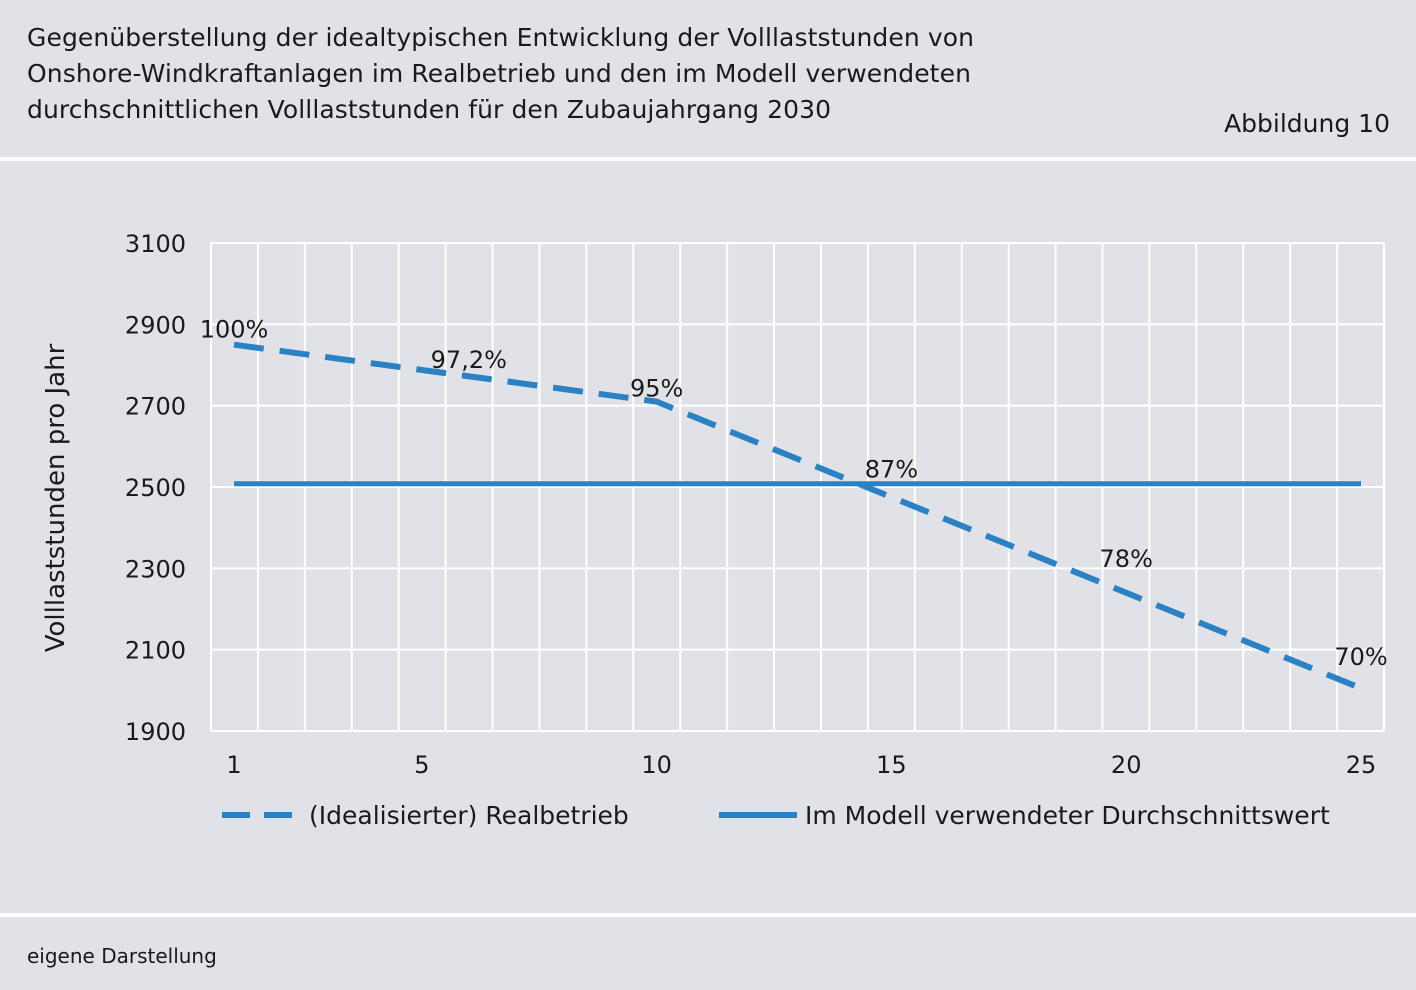 This screenshot has height=990, width=1416. What do you see at coordinates (708, 915) in the screenshot?
I see `footer-divider` at bounding box center [708, 915].